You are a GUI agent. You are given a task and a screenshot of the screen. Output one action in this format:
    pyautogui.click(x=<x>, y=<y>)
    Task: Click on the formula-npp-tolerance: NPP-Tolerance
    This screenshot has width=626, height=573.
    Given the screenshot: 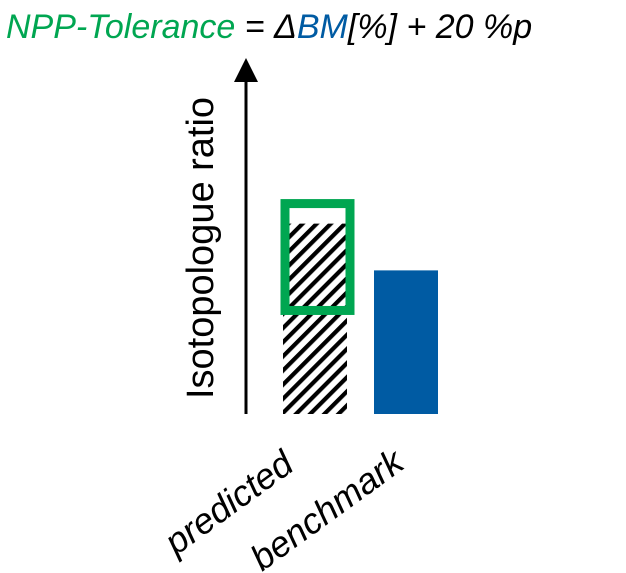 What is the action you would take?
    pyautogui.click(x=120, y=27)
    